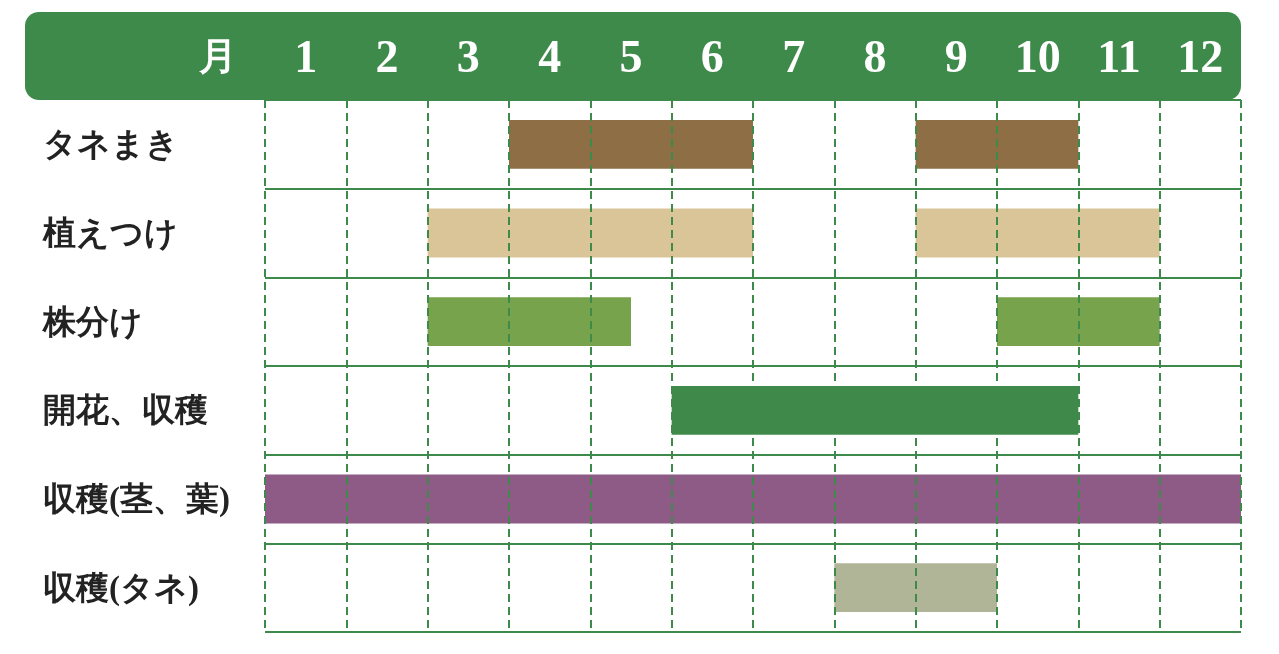  I want to click on x-tick-label: 2, so click(387, 56).